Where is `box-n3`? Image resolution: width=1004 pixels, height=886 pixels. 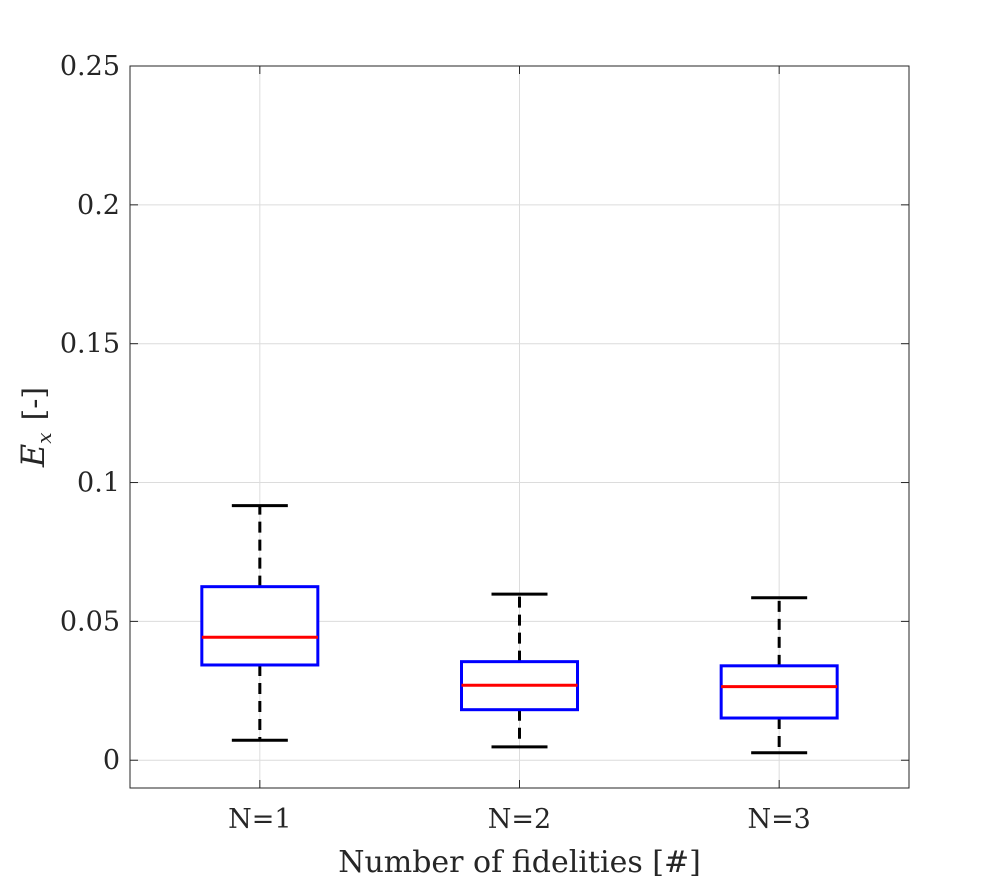
box-n3 is located at coordinates (779, 675).